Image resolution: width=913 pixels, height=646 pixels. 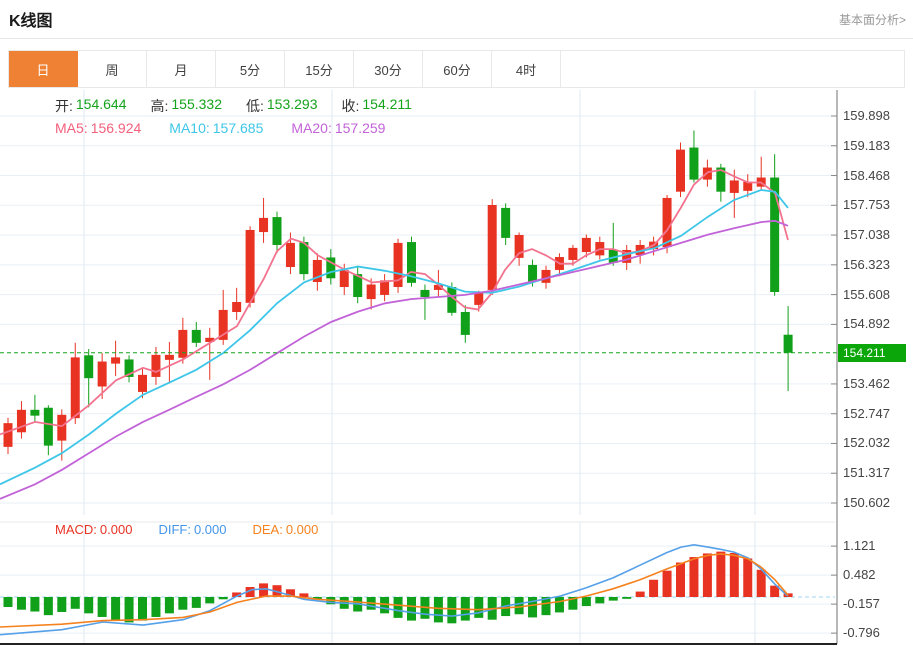 What do you see at coordinates (866, 115) in the screenshot?
I see `y-axis-label: 159.898` at bounding box center [866, 115].